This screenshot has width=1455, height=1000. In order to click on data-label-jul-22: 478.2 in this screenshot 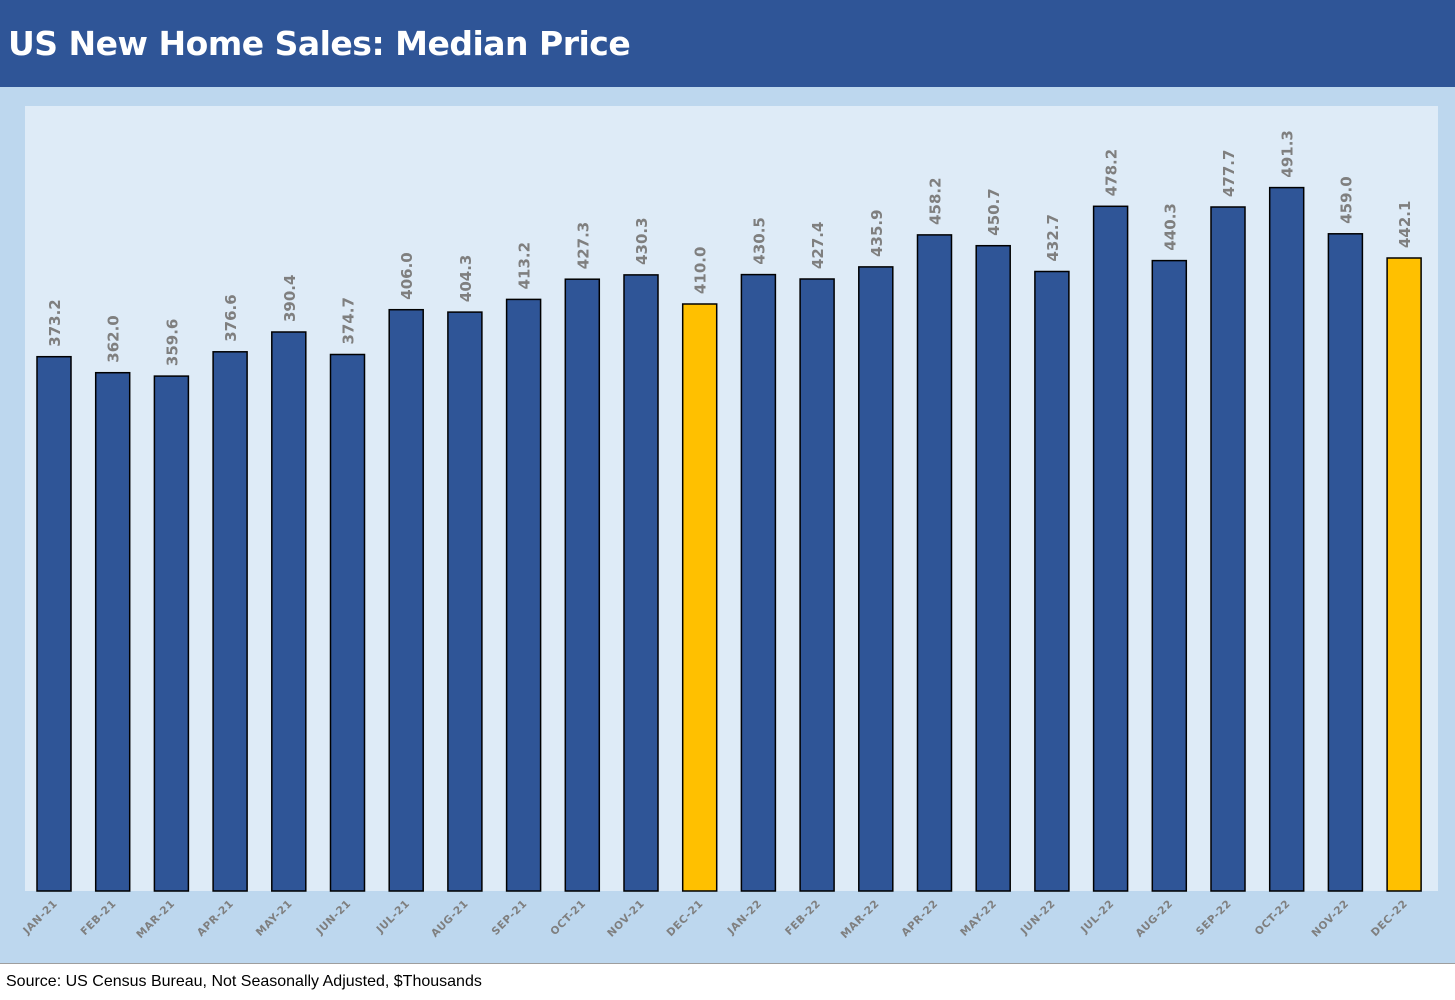, I will do `click(1112, 172)`.